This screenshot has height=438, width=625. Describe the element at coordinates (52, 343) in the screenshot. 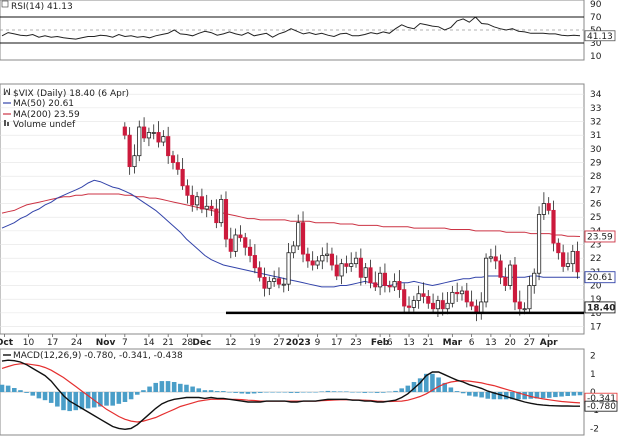

I see `x-tick-label: 17` at that location.